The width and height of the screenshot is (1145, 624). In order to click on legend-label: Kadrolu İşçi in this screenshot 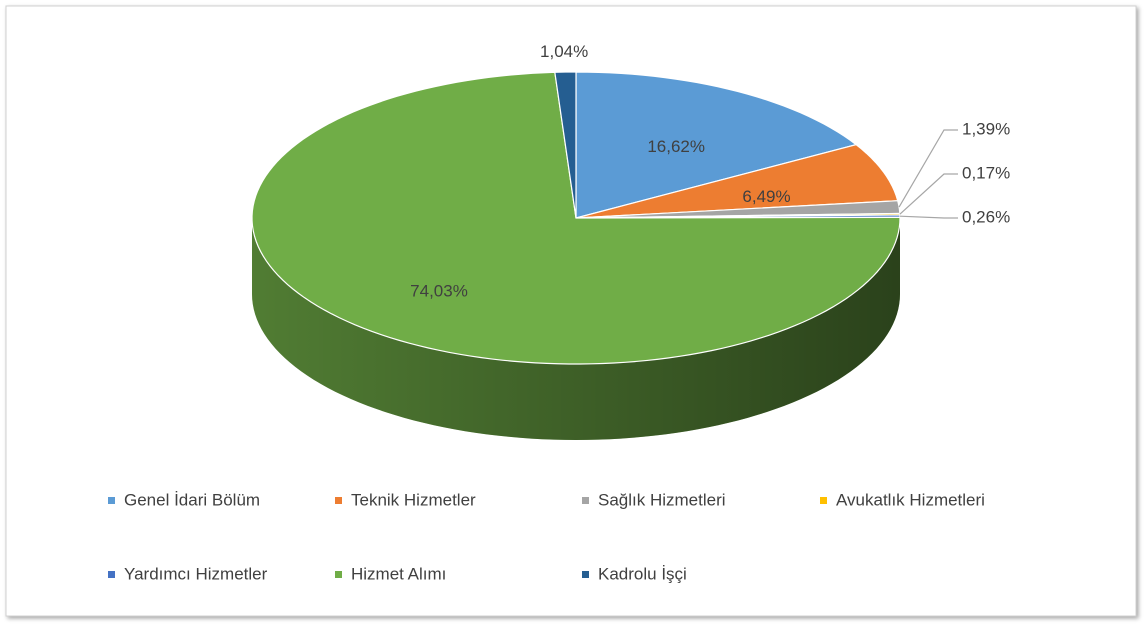, I will do `click(642, 573)`.